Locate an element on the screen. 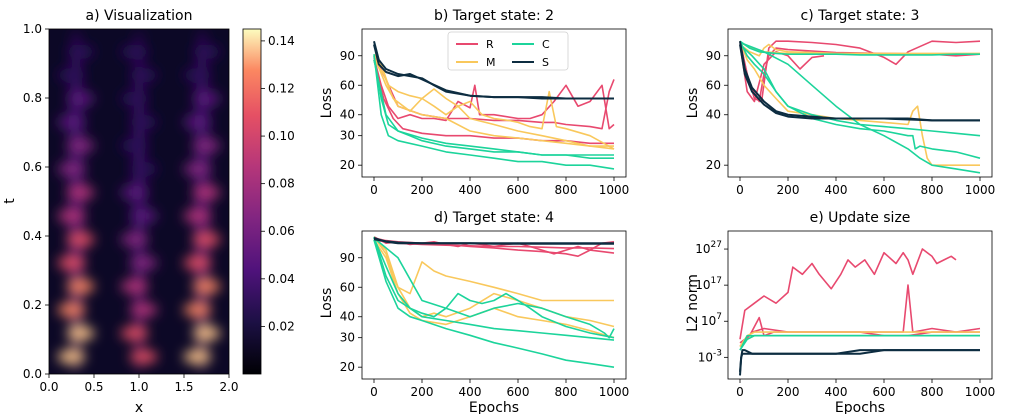 This screenshot has height=414, width=1018. x-tick-label: 1.0 is located at coordinates (138, 387).